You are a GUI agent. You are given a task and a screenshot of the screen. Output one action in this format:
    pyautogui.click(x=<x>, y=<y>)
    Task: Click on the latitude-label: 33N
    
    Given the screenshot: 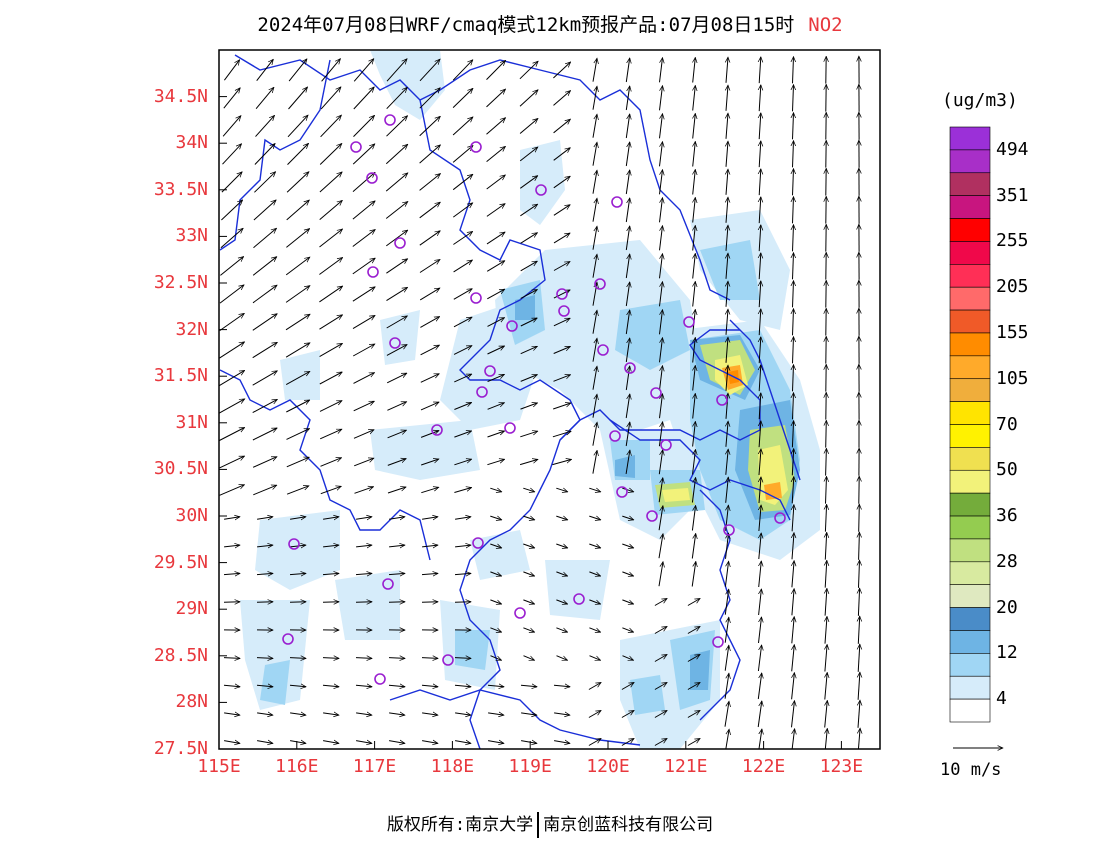 What is the action you would take?
    pyautogui.click(x=191, y=236)
    